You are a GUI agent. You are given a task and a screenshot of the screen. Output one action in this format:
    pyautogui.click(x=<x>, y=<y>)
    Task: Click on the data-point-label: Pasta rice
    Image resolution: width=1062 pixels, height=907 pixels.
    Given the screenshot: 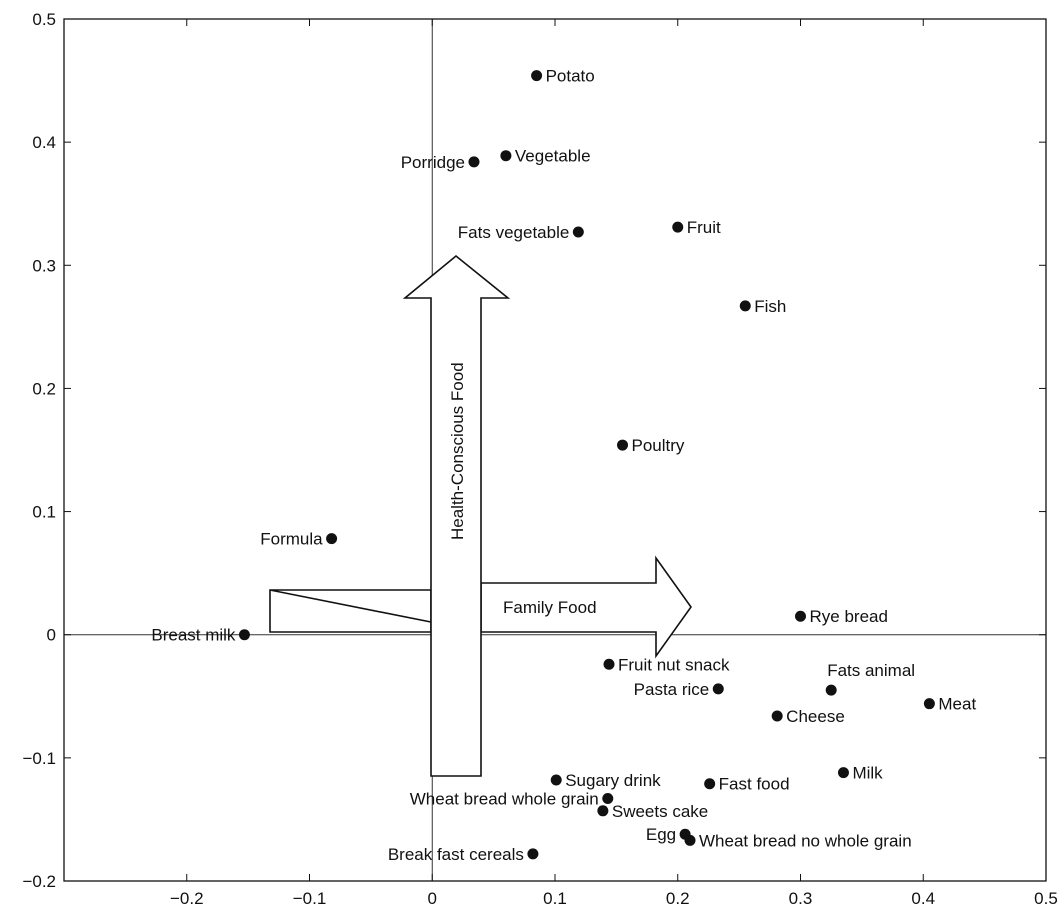 What is the action you would take?
    pyautogui.click(x=672, y=689)
    